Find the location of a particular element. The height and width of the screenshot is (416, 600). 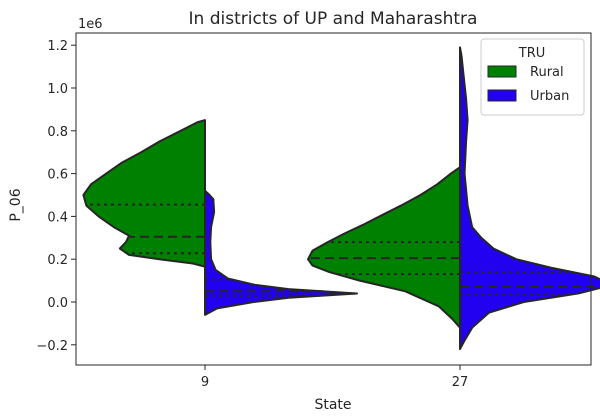

y-tick-label: 0.4 is located at coordinates (57, 217).